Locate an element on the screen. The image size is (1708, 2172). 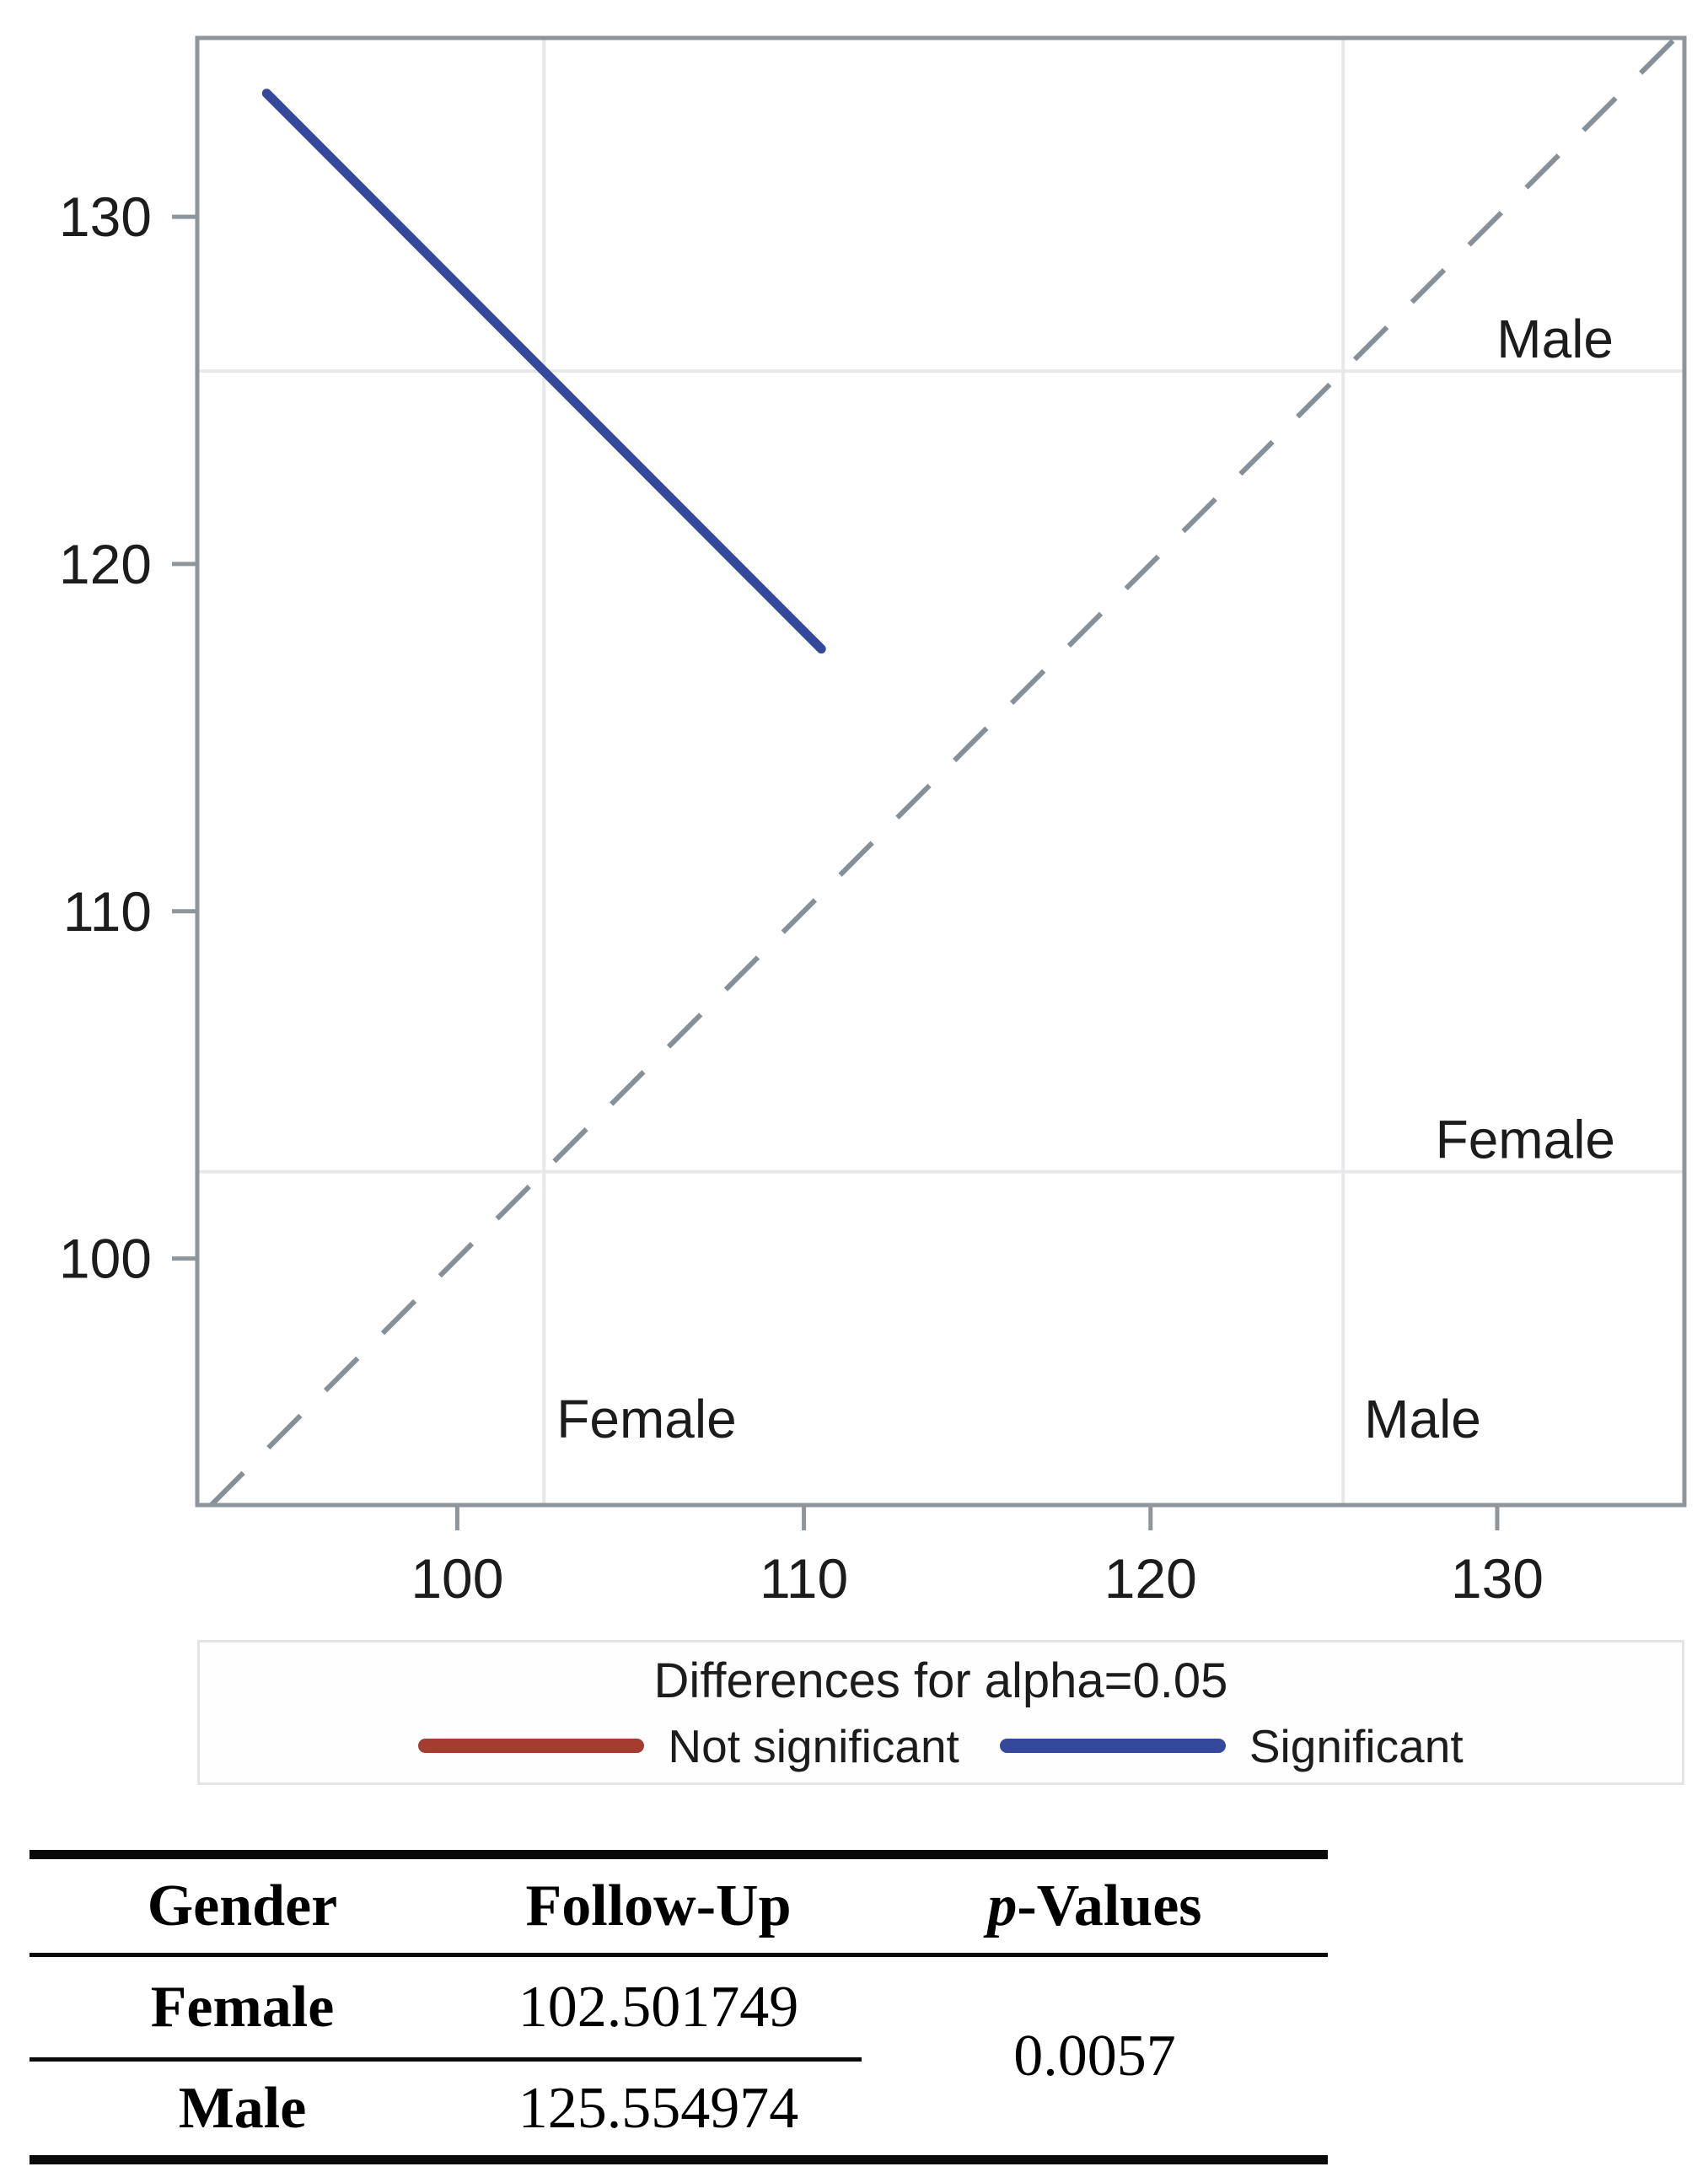
x-axis-tick-label: 130 is located at coordinates (1497, 1578).